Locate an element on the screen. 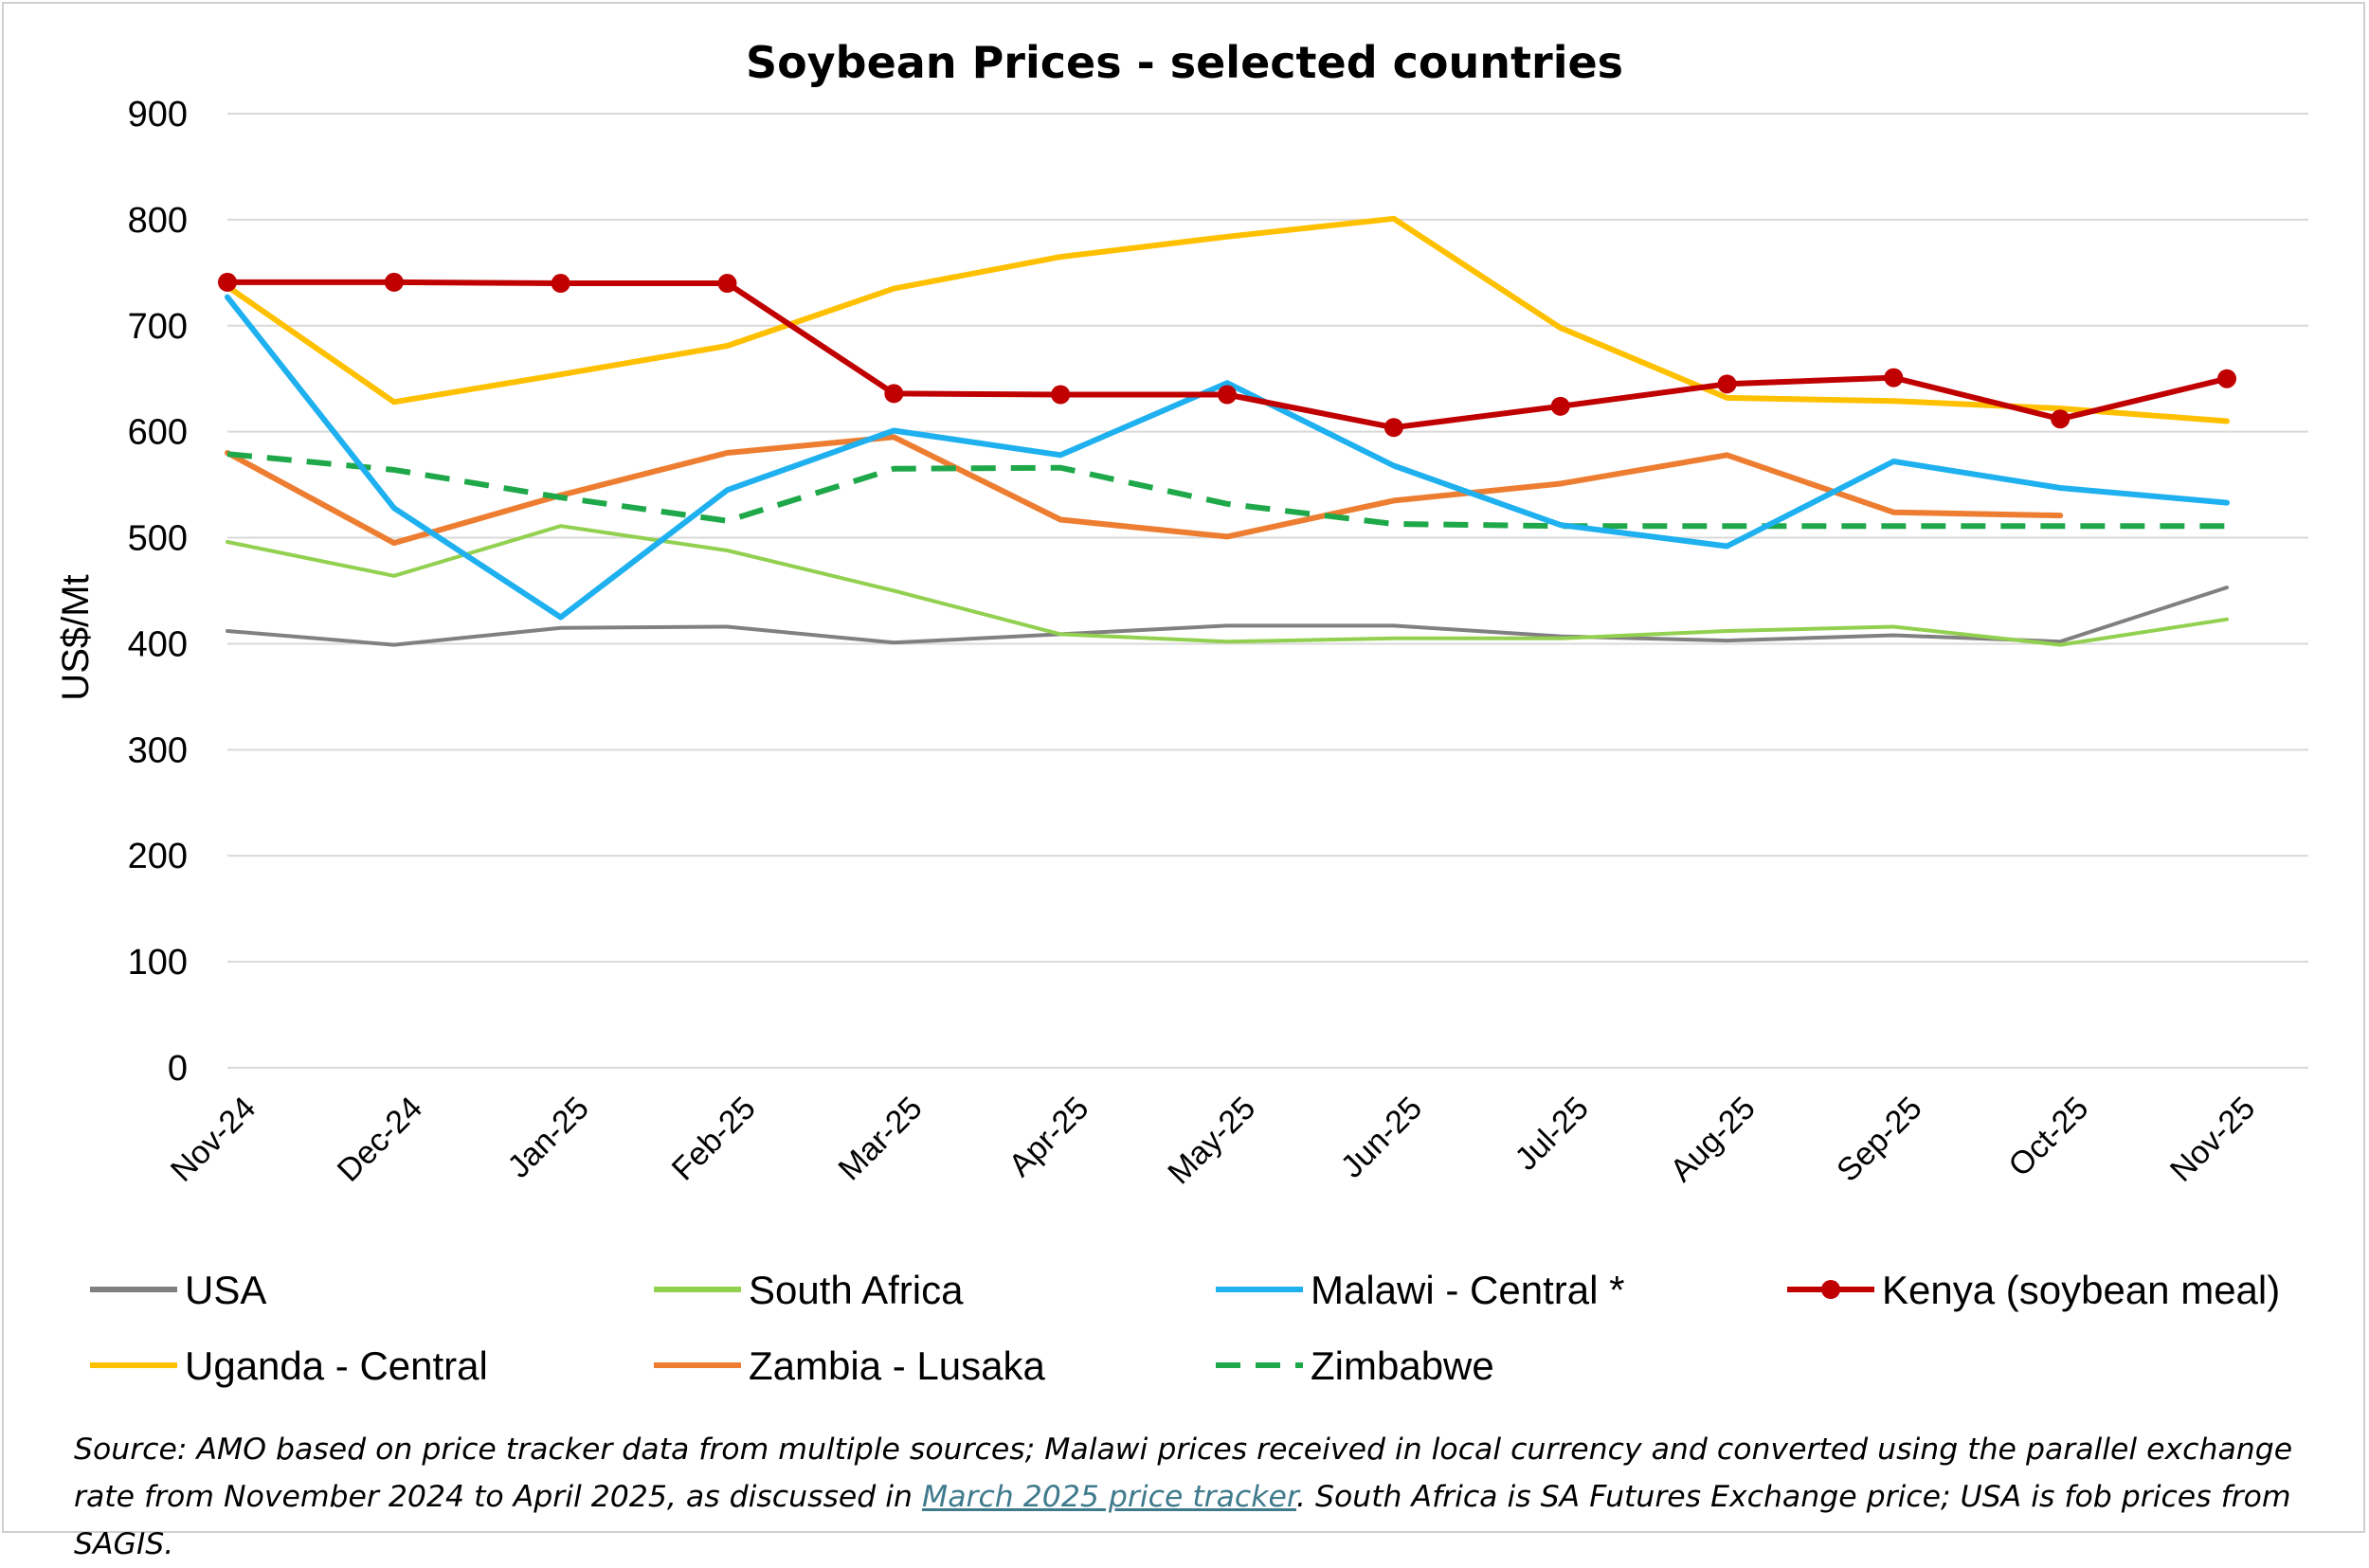 The image size is (2369, 1568). legend-item-zambia-lusaka: Zambia - Lusaka is located at coordinates (850, 1365).